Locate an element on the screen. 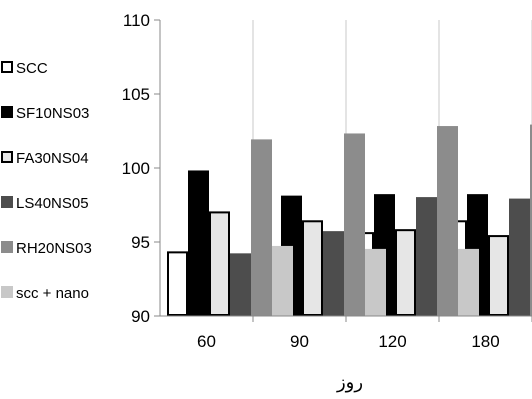 Image resolution: width=532 pixels, height=399 pixels. x-tick-label: 60 is located at coordinates (206, 341).